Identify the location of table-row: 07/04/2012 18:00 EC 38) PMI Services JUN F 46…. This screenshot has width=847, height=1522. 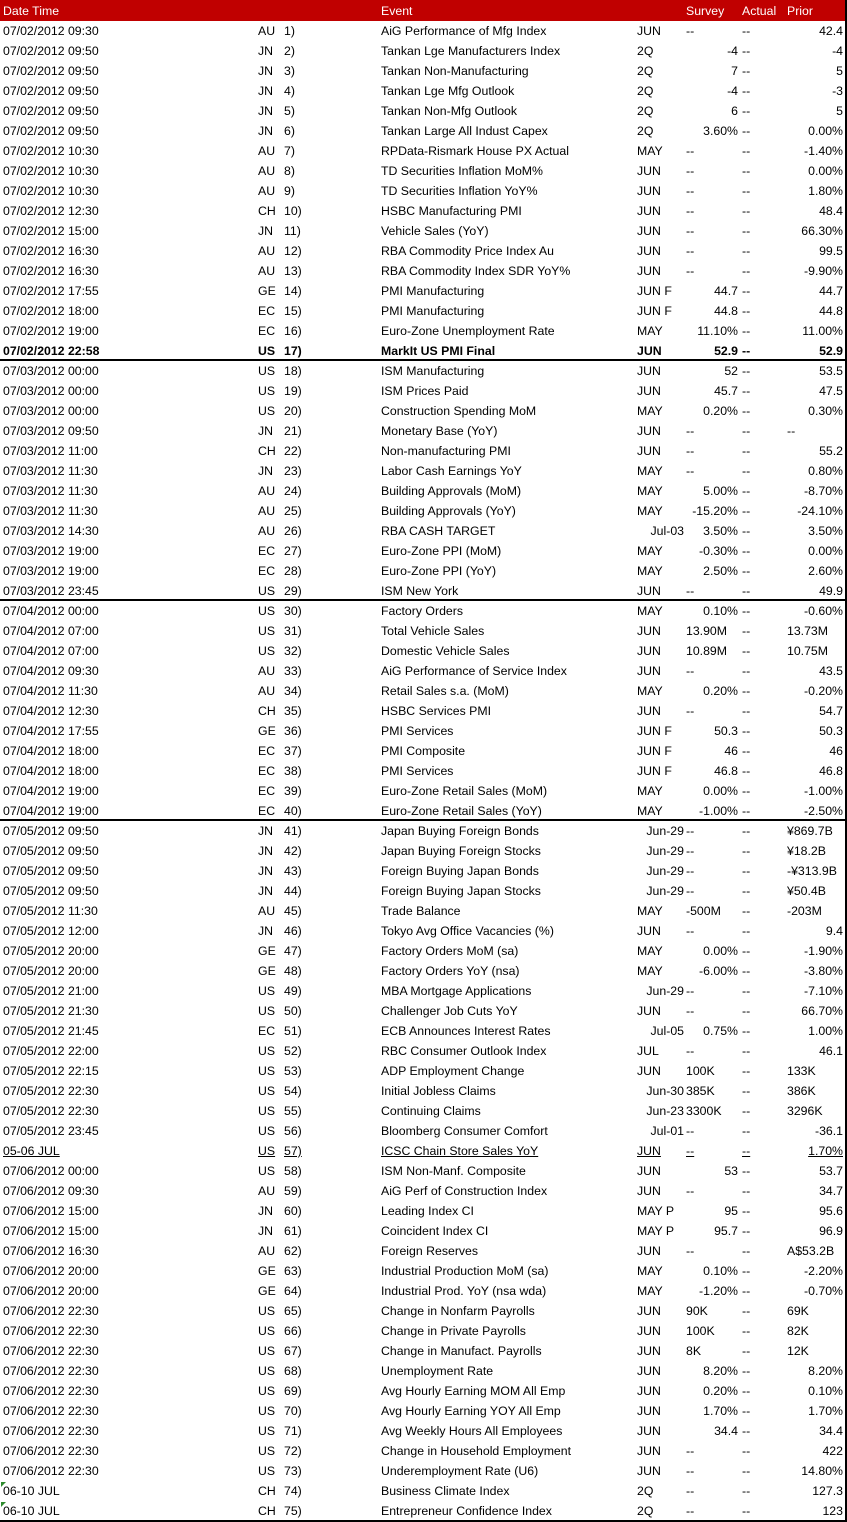
(422, 771).